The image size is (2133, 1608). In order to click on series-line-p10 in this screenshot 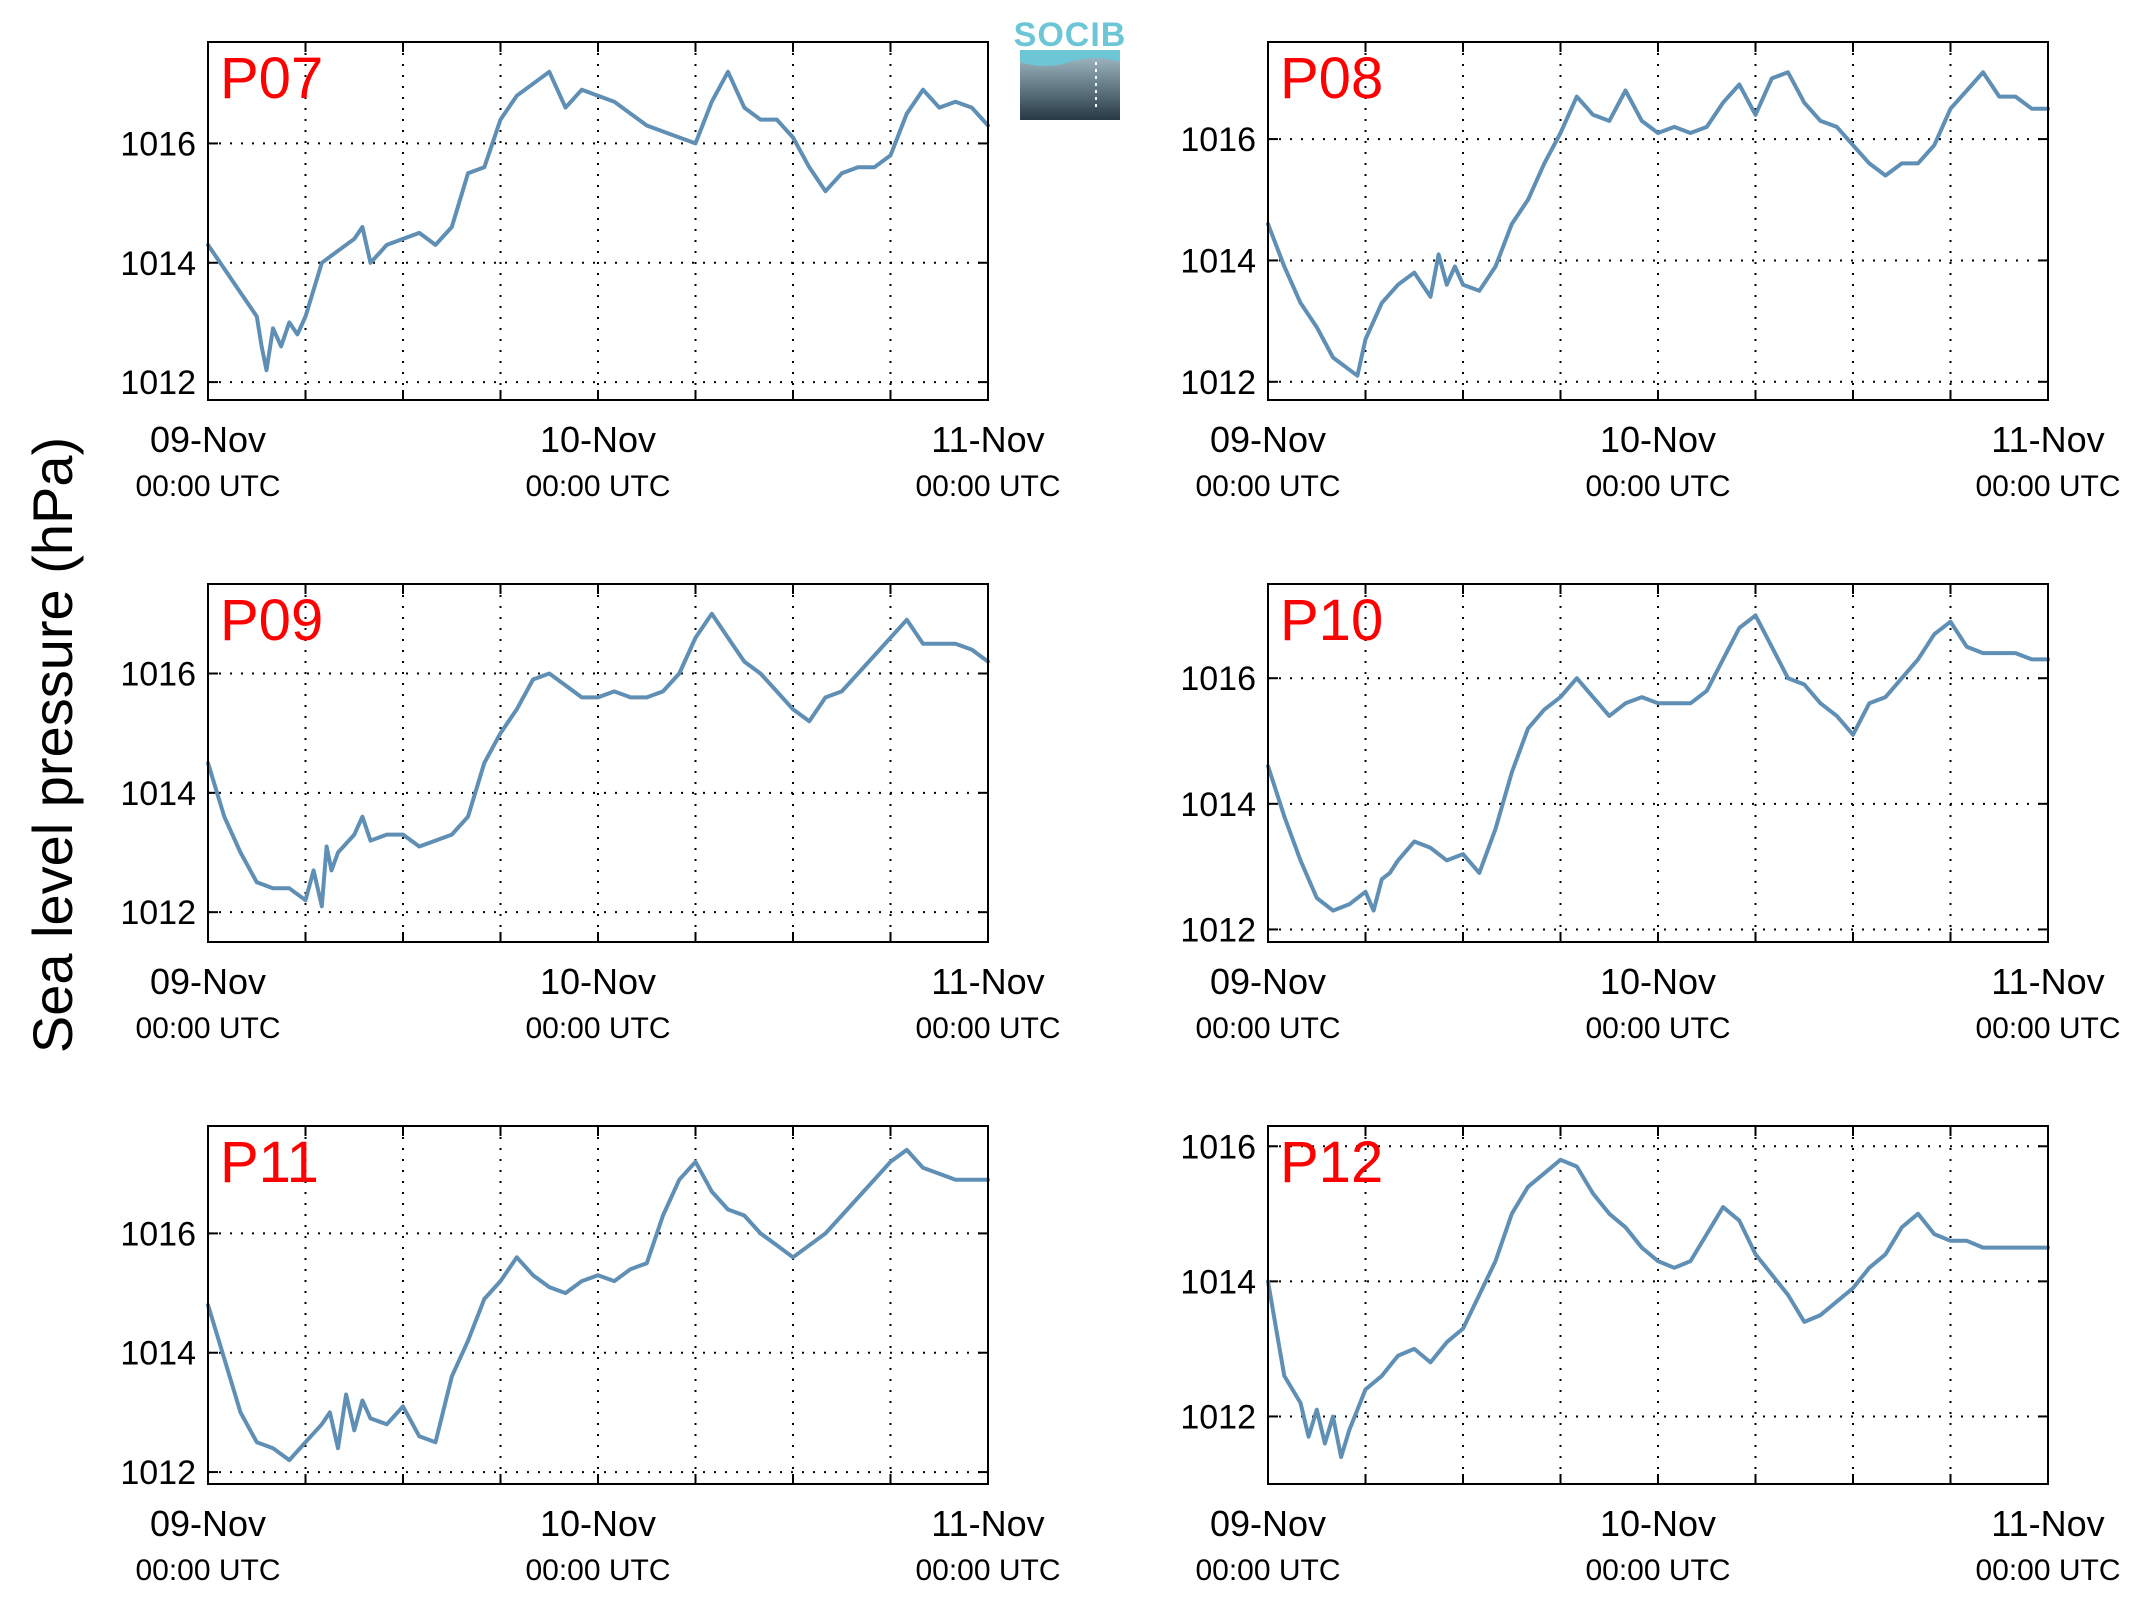, I will do `click(1658, 763)`.